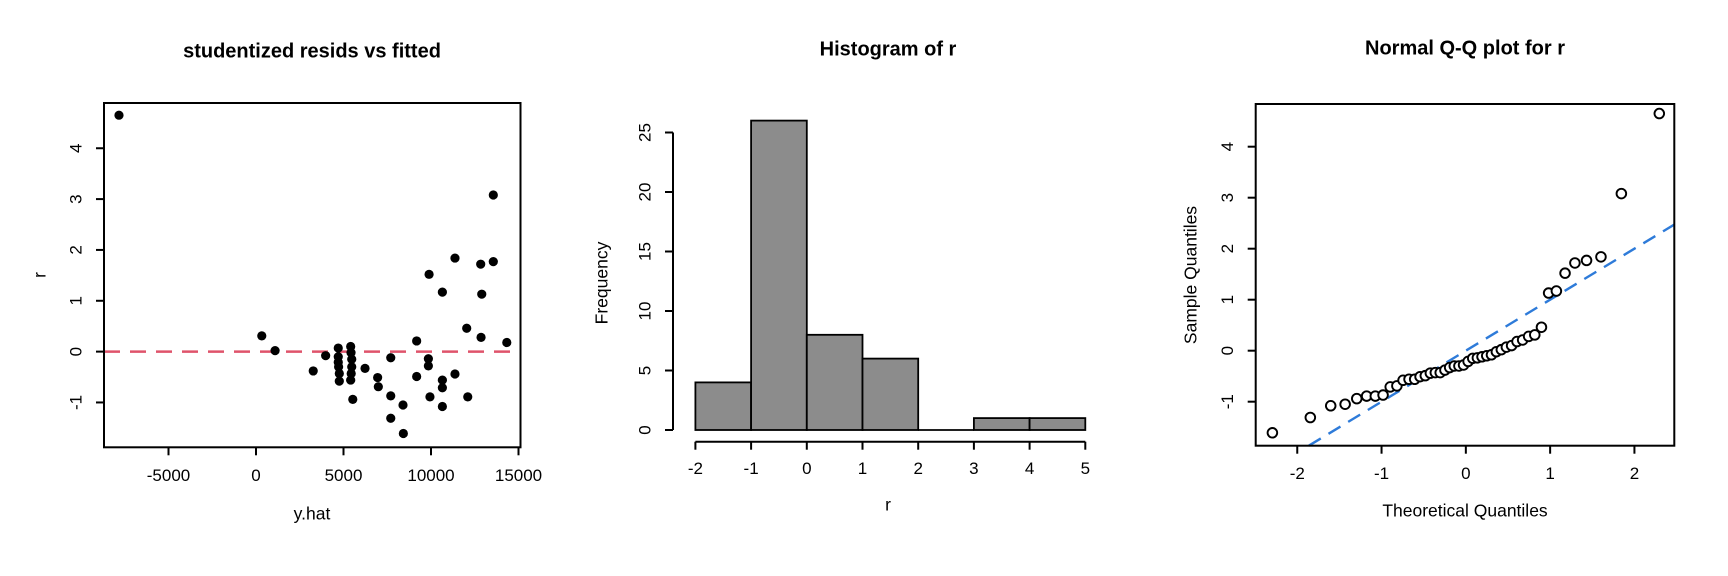  Describe the element at coordinates (1227, 197) in the screenshot. I see `y-tick-label: 3` at that location.